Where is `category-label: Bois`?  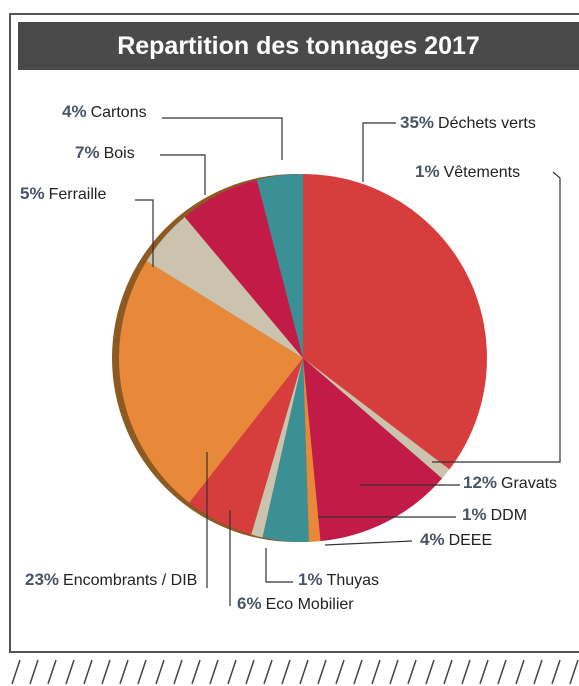 category-label: Bois is located at coordinates (119, 153).